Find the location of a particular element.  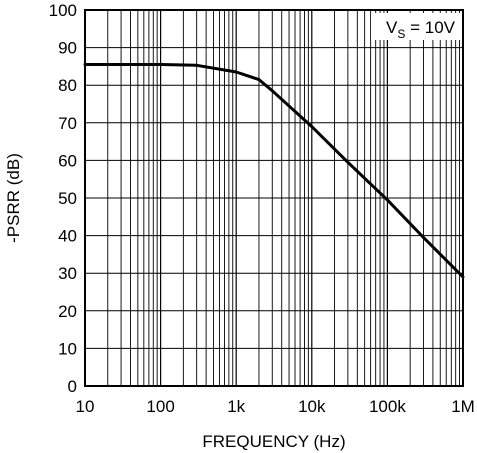

y-tick-label: 90 is located at coordinates (67, 48).